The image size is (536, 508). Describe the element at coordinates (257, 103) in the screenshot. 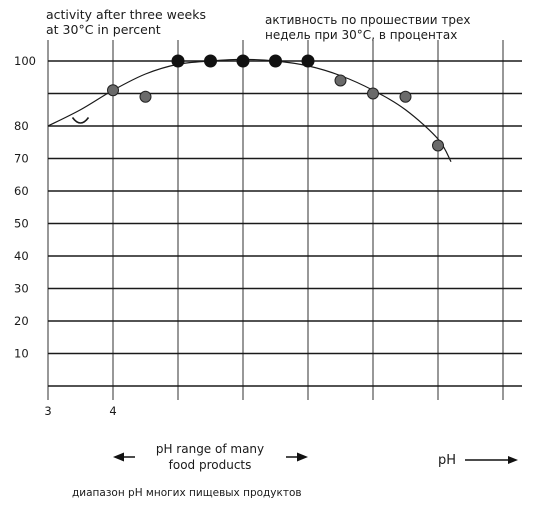

I see `data-points` at that location.